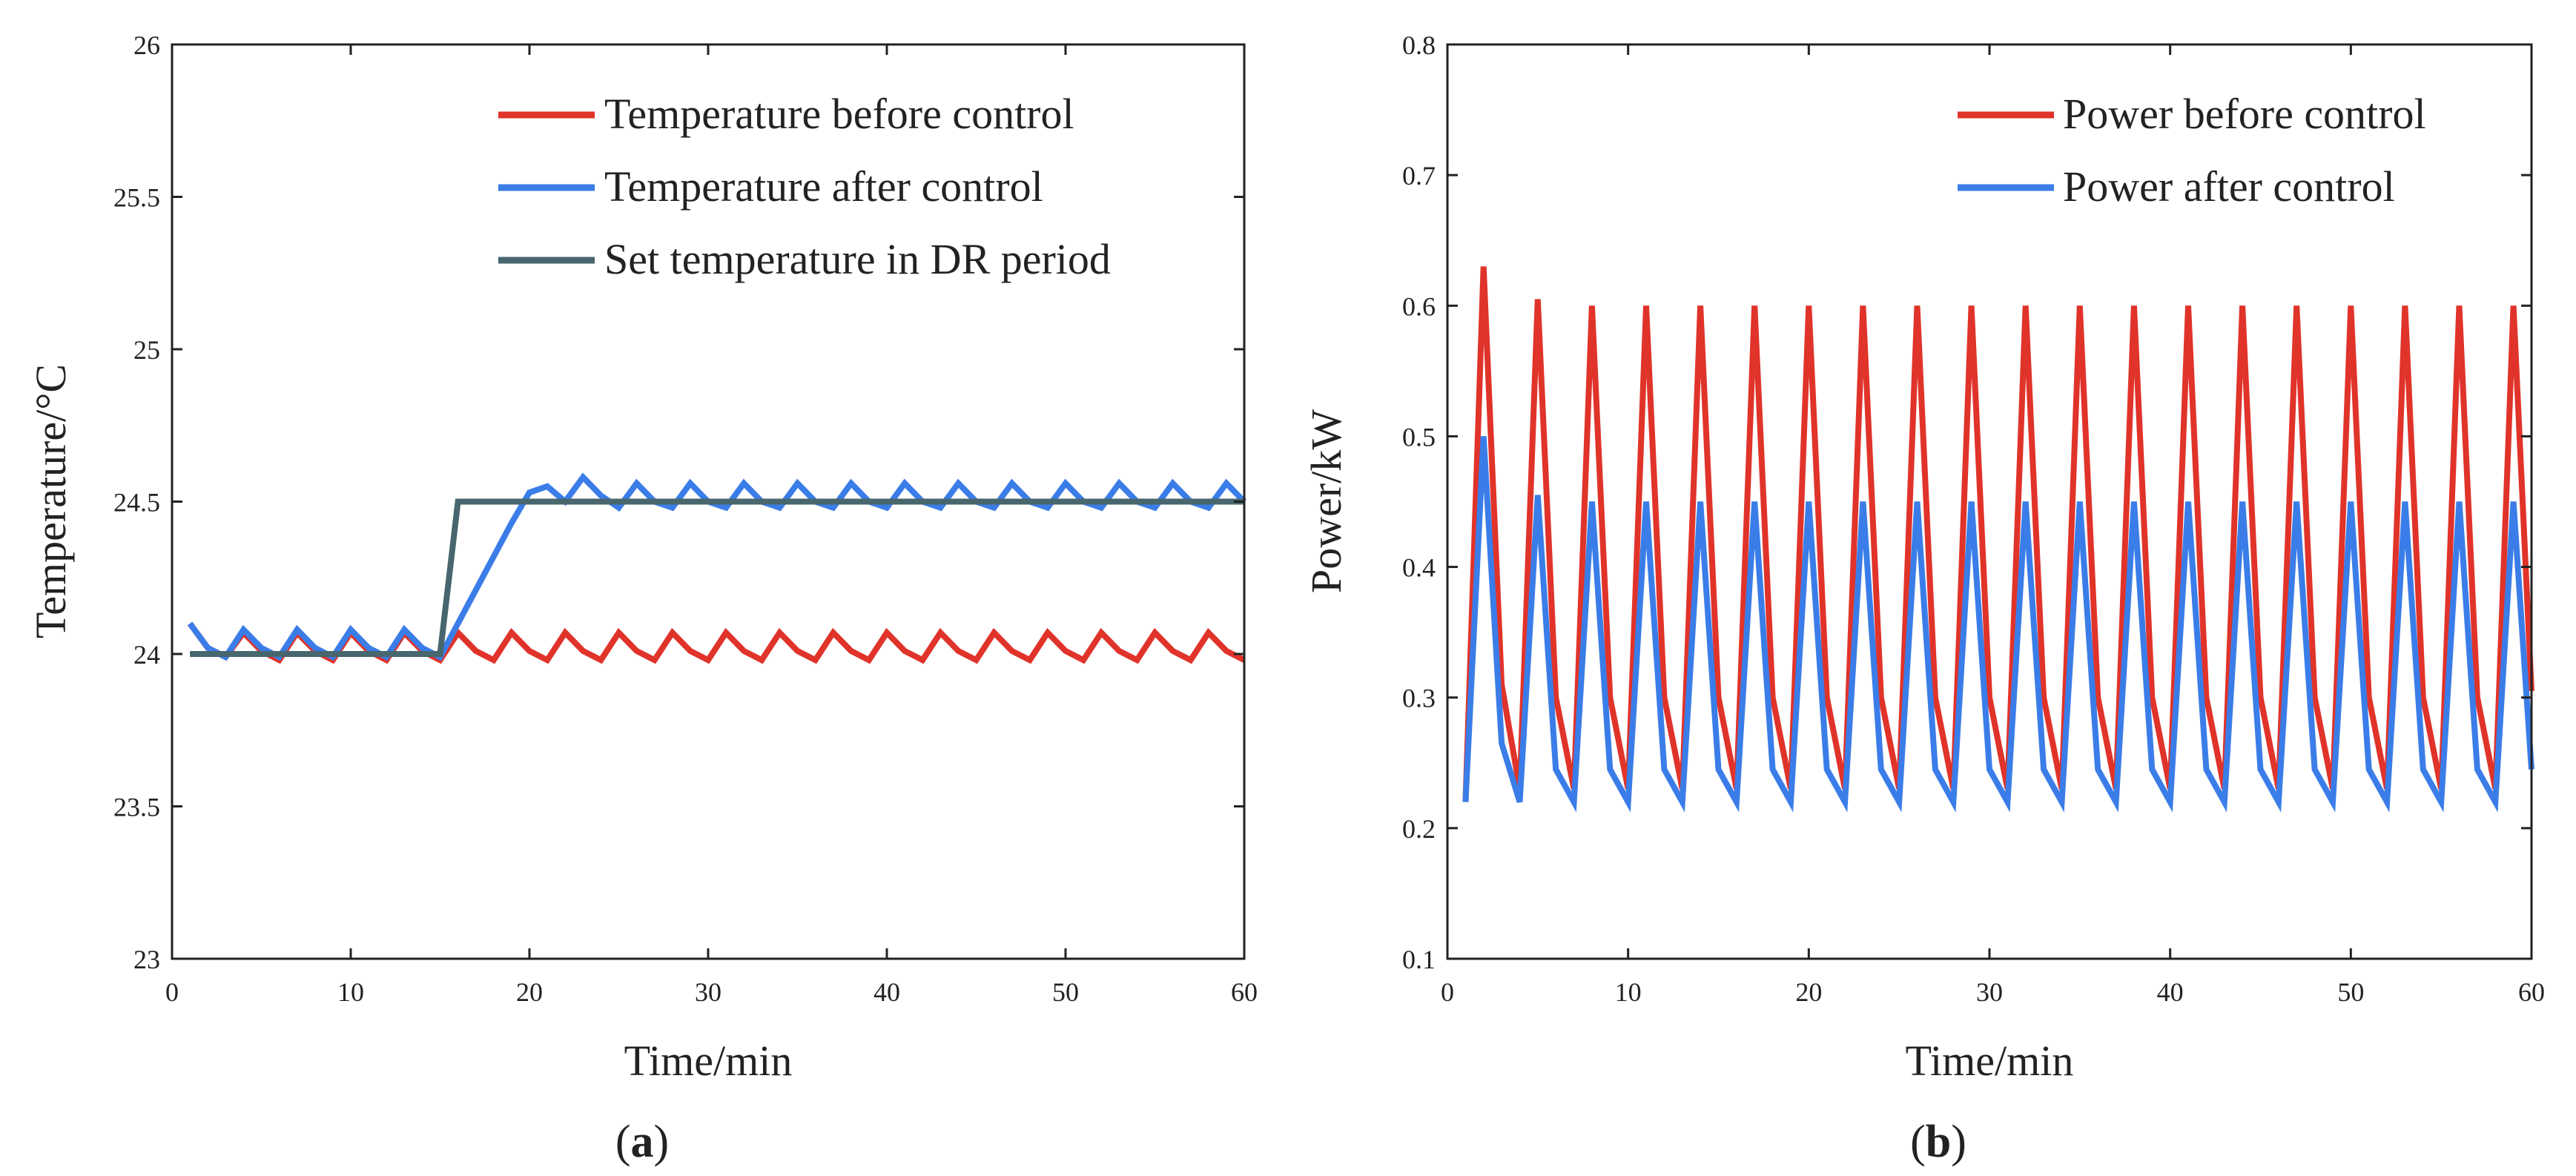 This screenshot has width=2576, height=1176. What do you see at coordinates (857, 259) in the screenshot?
I see `legend-label-set-temperature: Set temperature in DR period` at bounding box center [857, 259].